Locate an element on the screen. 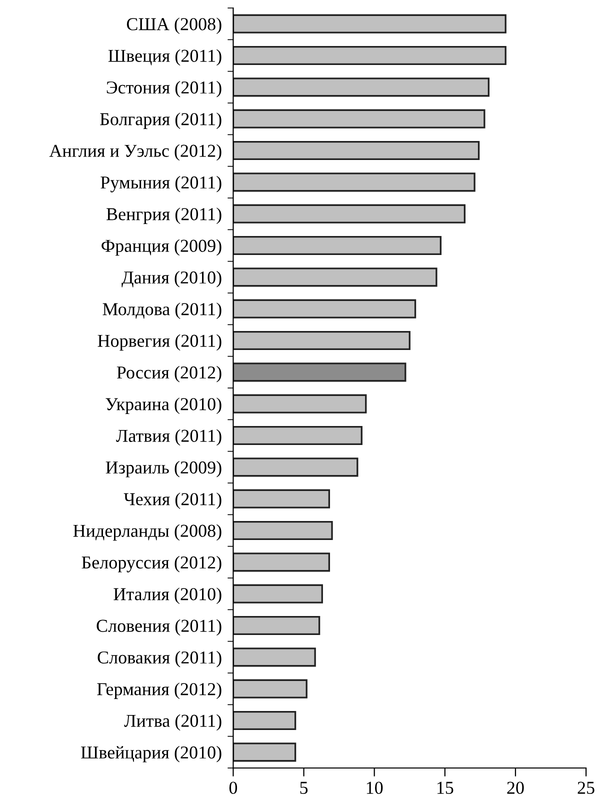 The image size is (598, 800). y-tick-label: Румыния (2011) is located at coordinates (161, 184).